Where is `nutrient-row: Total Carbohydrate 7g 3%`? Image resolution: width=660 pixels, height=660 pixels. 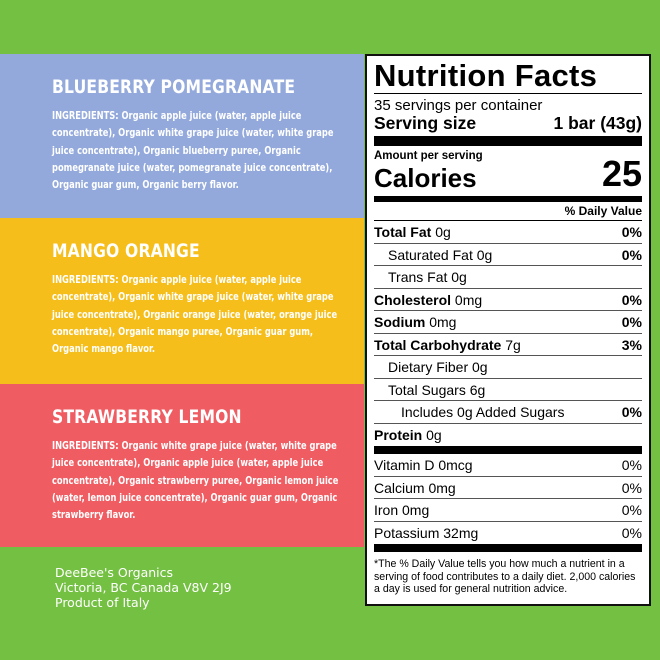
nutrient-row: Total Carbohydrate 7g 3% is located at coordinates (508, 345).